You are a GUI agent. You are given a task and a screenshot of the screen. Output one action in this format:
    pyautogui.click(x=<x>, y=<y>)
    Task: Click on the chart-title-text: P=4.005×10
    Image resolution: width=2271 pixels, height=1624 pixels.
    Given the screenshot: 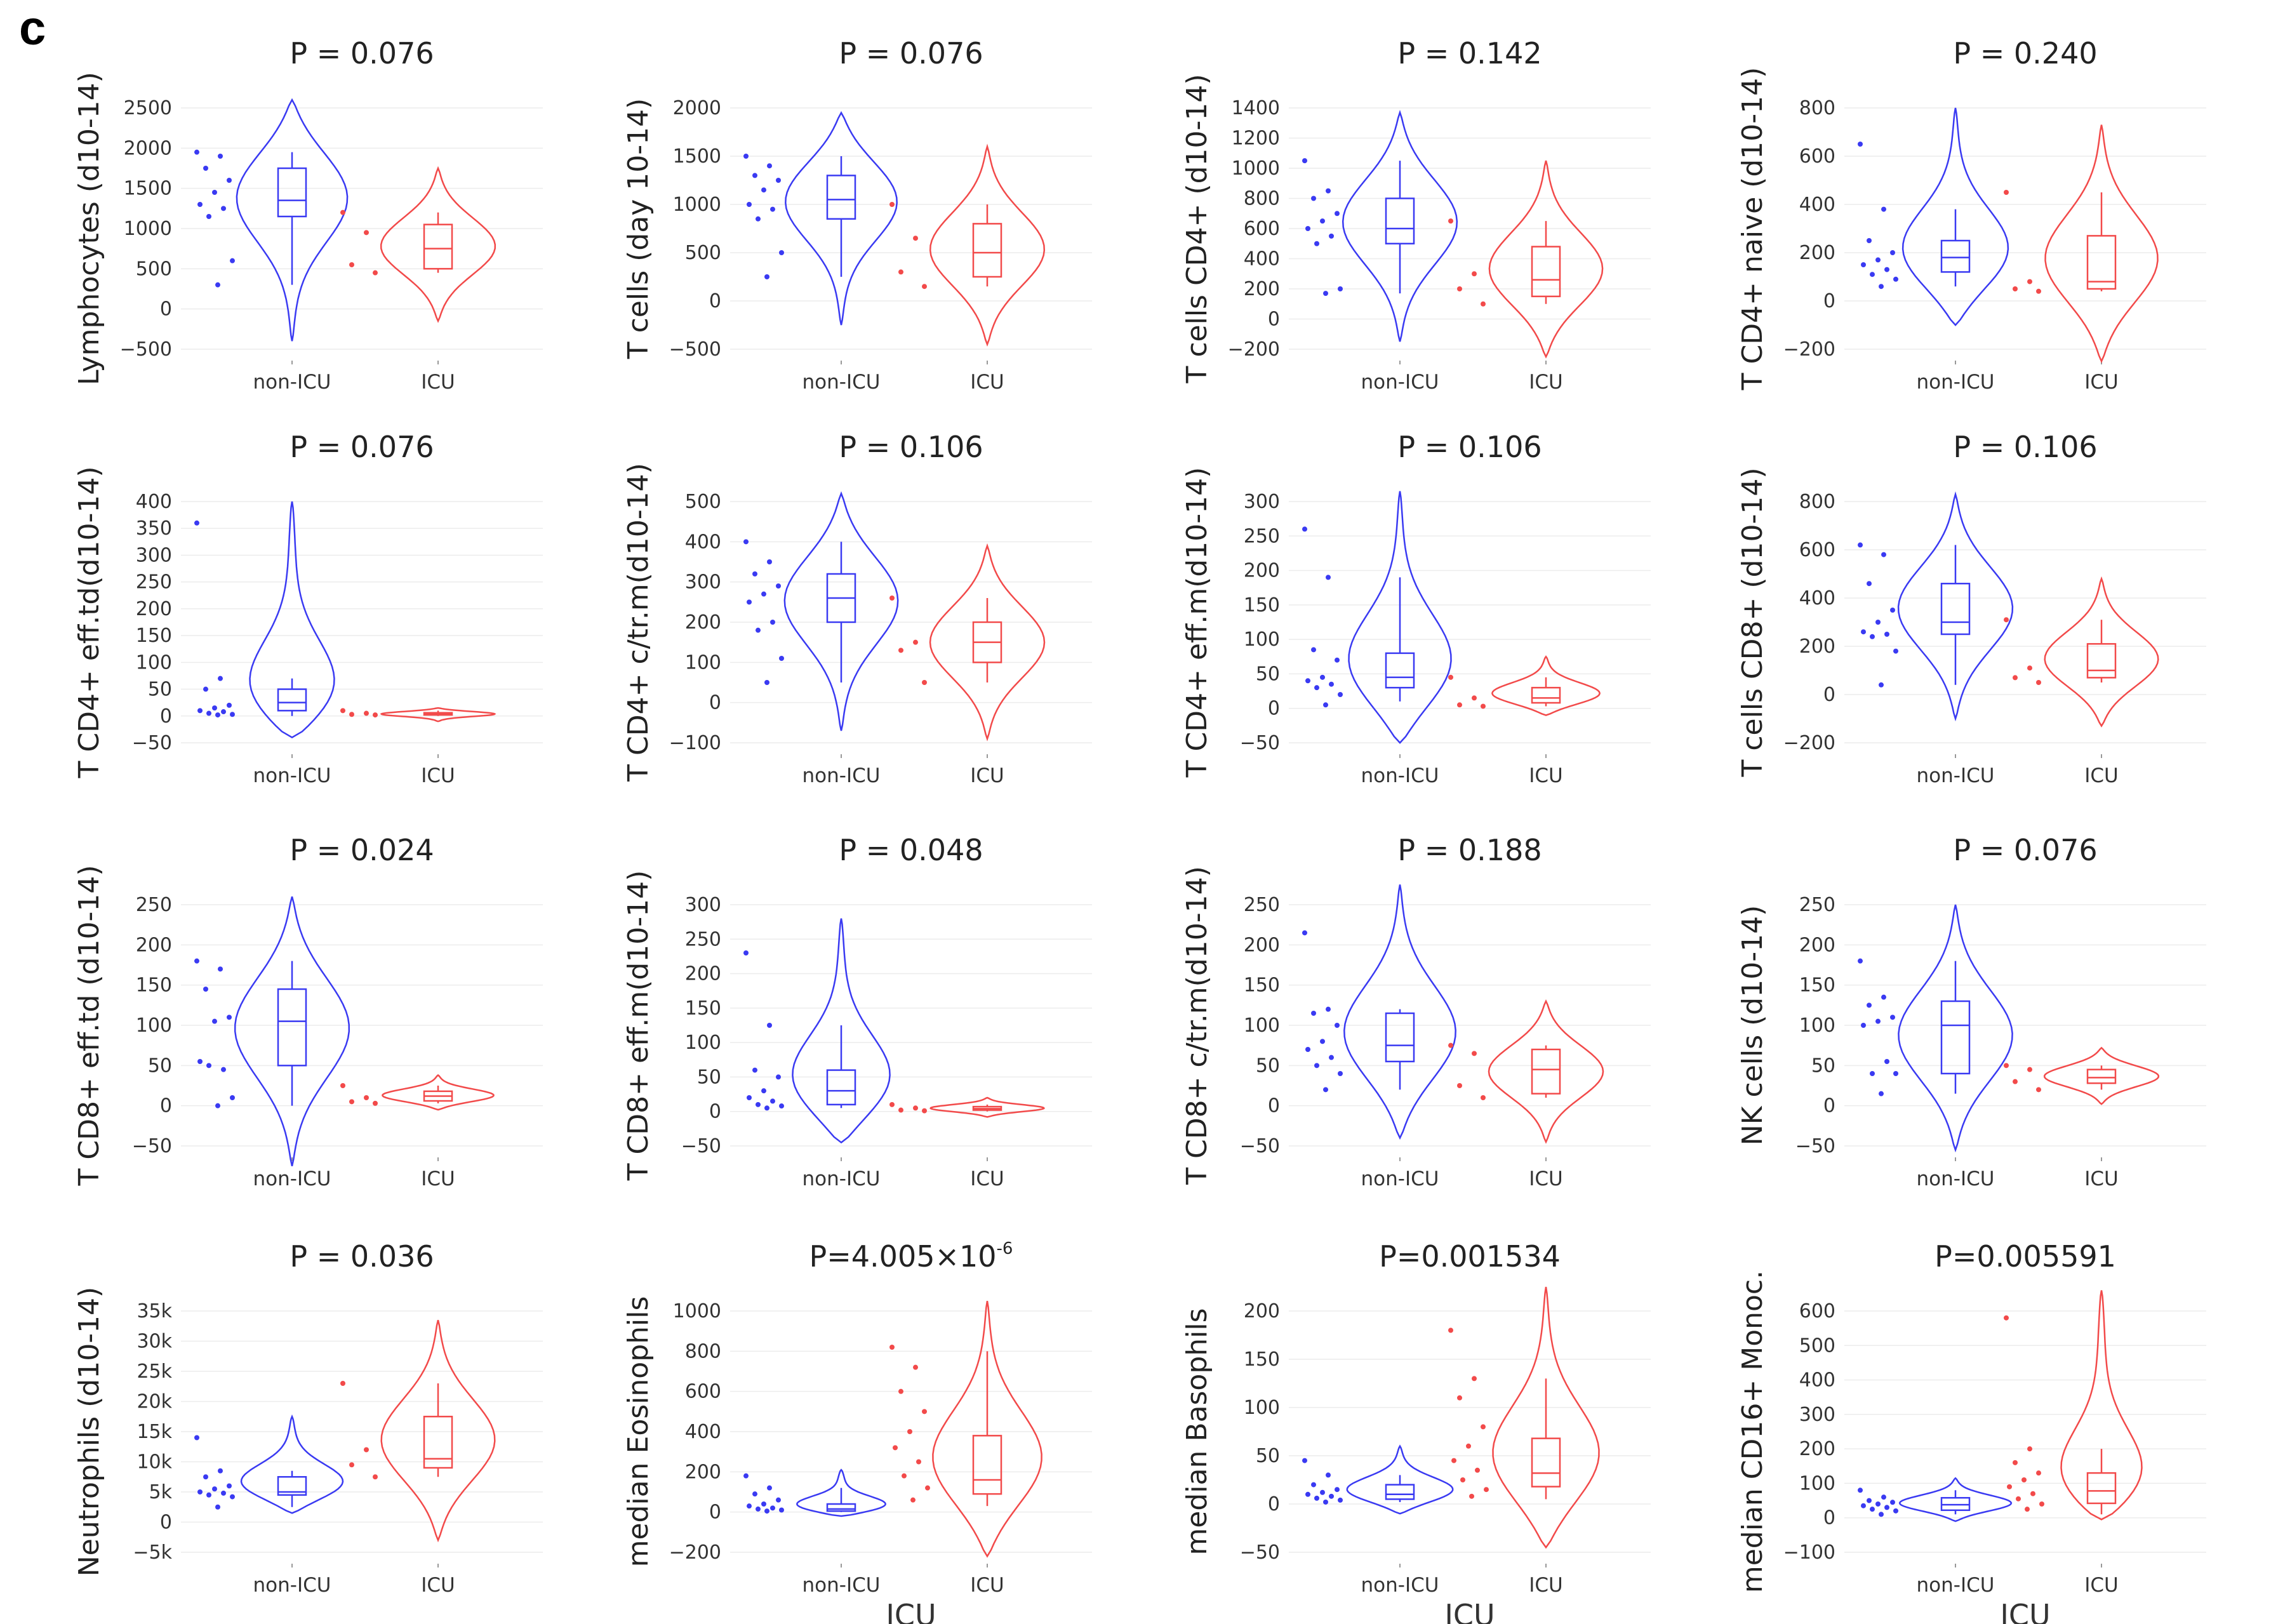 What is the action you would take?
    pyautogui.click(x=903, y=1256)
    